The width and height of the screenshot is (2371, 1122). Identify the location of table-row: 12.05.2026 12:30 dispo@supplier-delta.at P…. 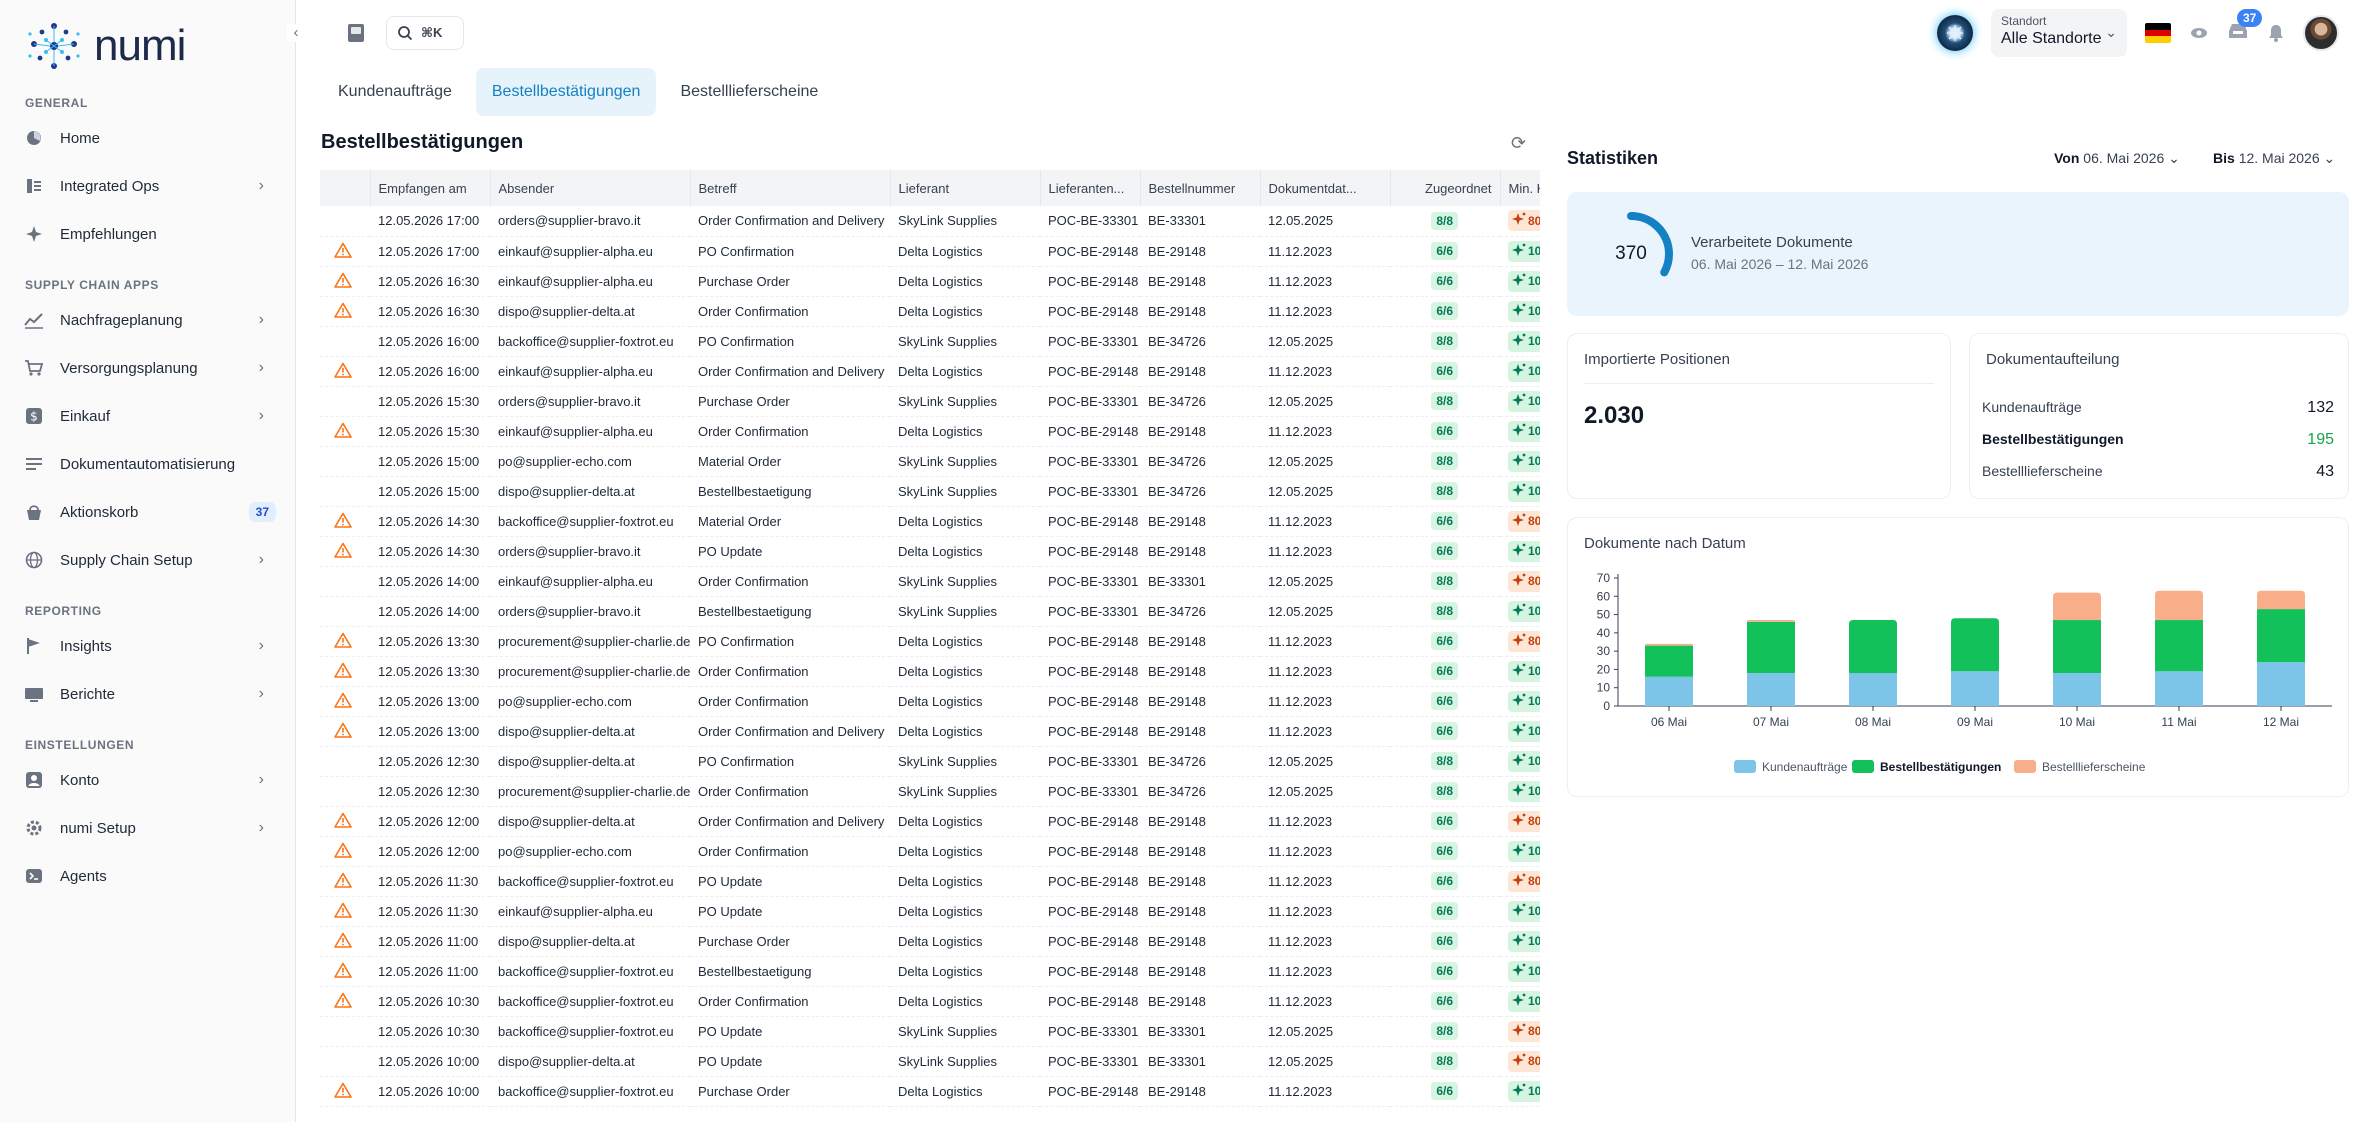
(930, 761).